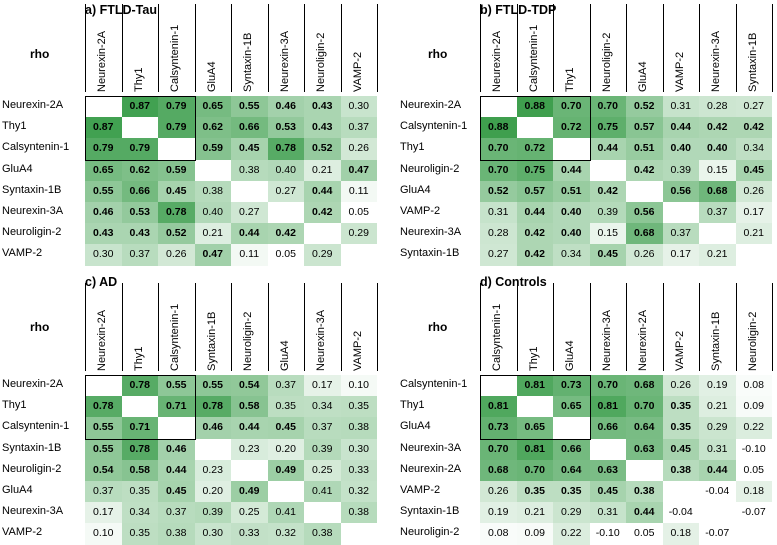  Describe the element at coordinates (753, 170) in the screenshot. I see `heatmap-cell: 0.45` at that location.